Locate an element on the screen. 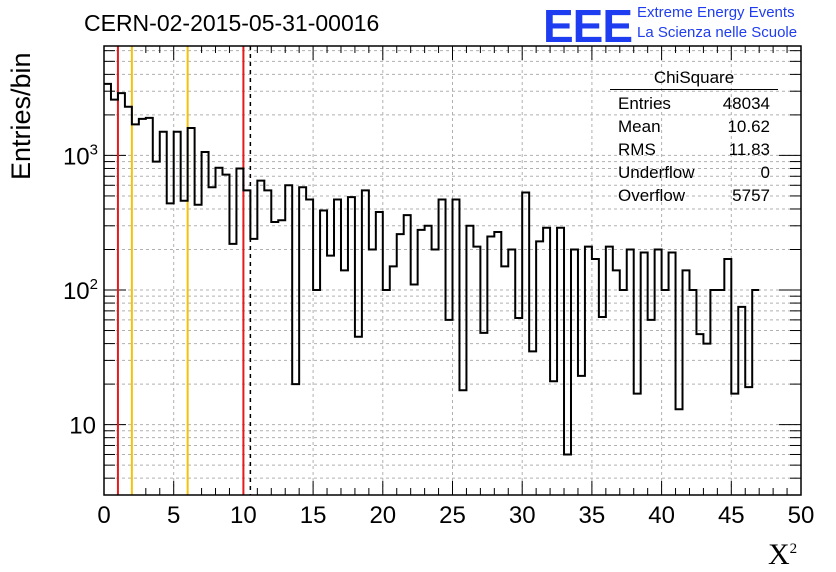  eee-logo: EEE is located at coordinates (588, 26).